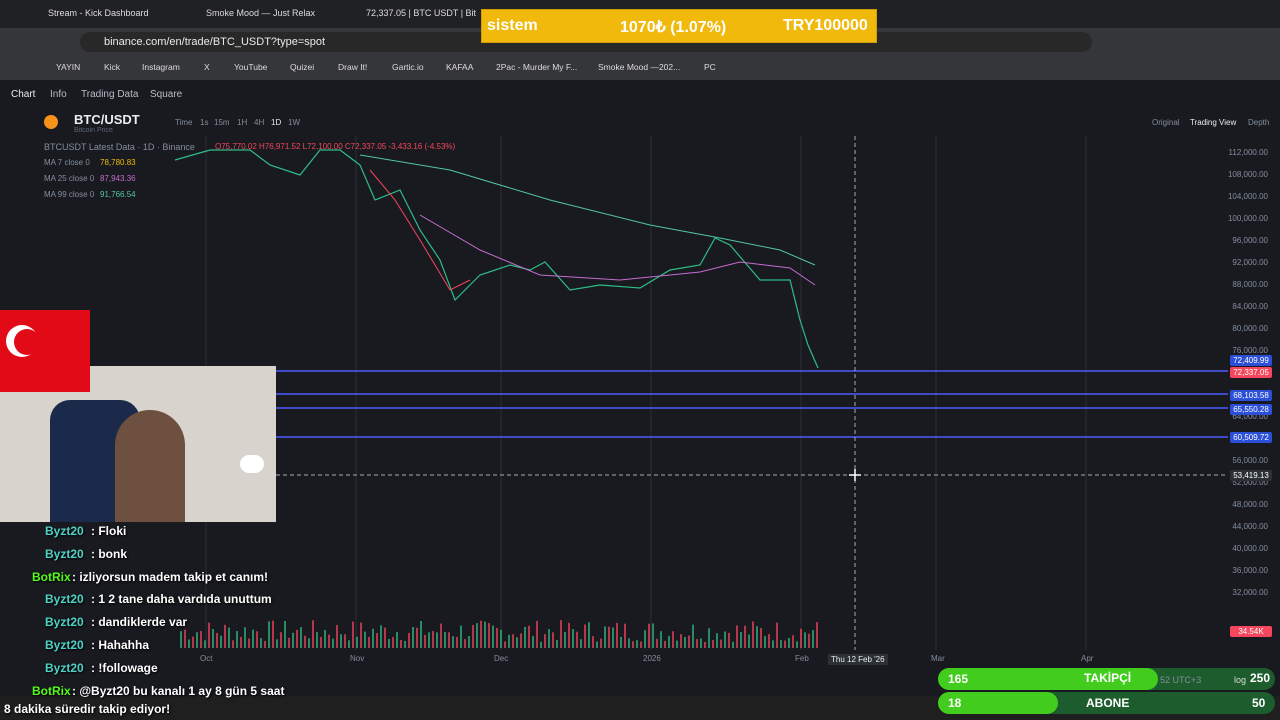  What do you see at coordinates (825, 25) in the screenshot?
I see `overlay-balance: TRY100000` at bounding box center [825, 25].